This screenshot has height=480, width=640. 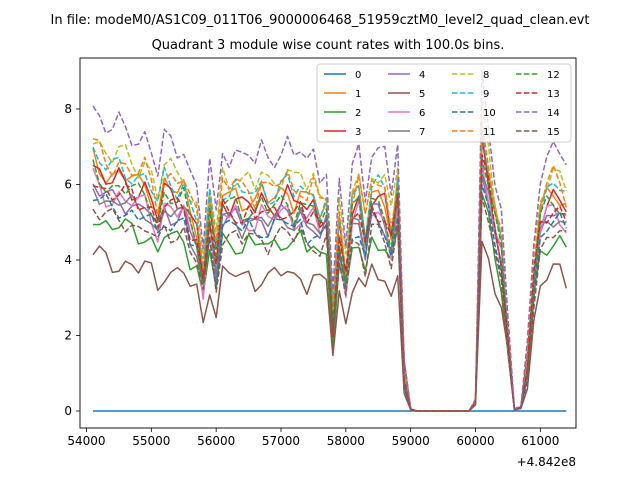 What do you see at coordinates (422, 132) in the screenshot?
I see `legend-label-7: 7` at bounding box center [422, 132].